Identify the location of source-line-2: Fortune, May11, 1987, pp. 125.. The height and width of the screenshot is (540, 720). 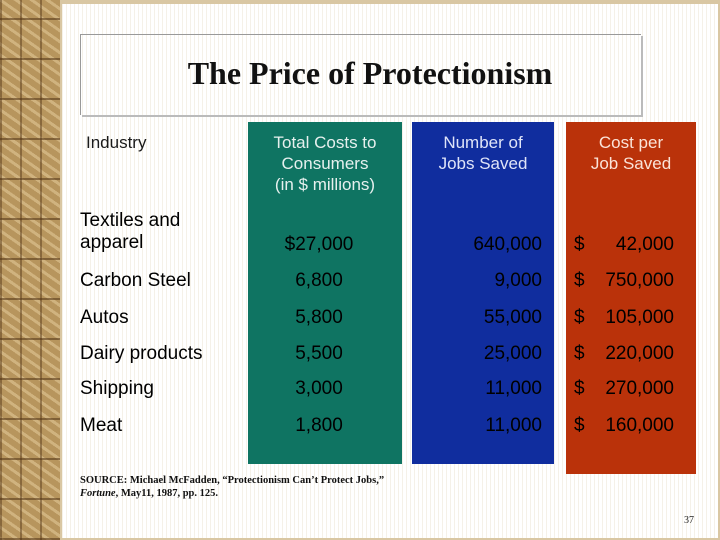
(260, 493).